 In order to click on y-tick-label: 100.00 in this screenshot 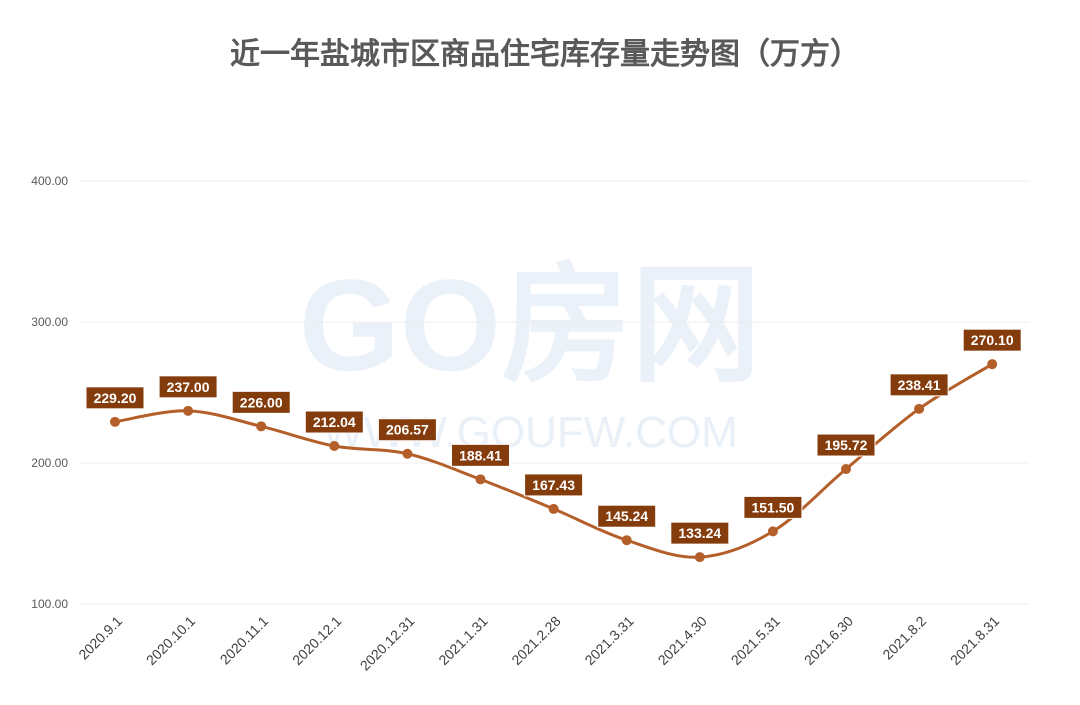, I will do `click(49, 604)`.